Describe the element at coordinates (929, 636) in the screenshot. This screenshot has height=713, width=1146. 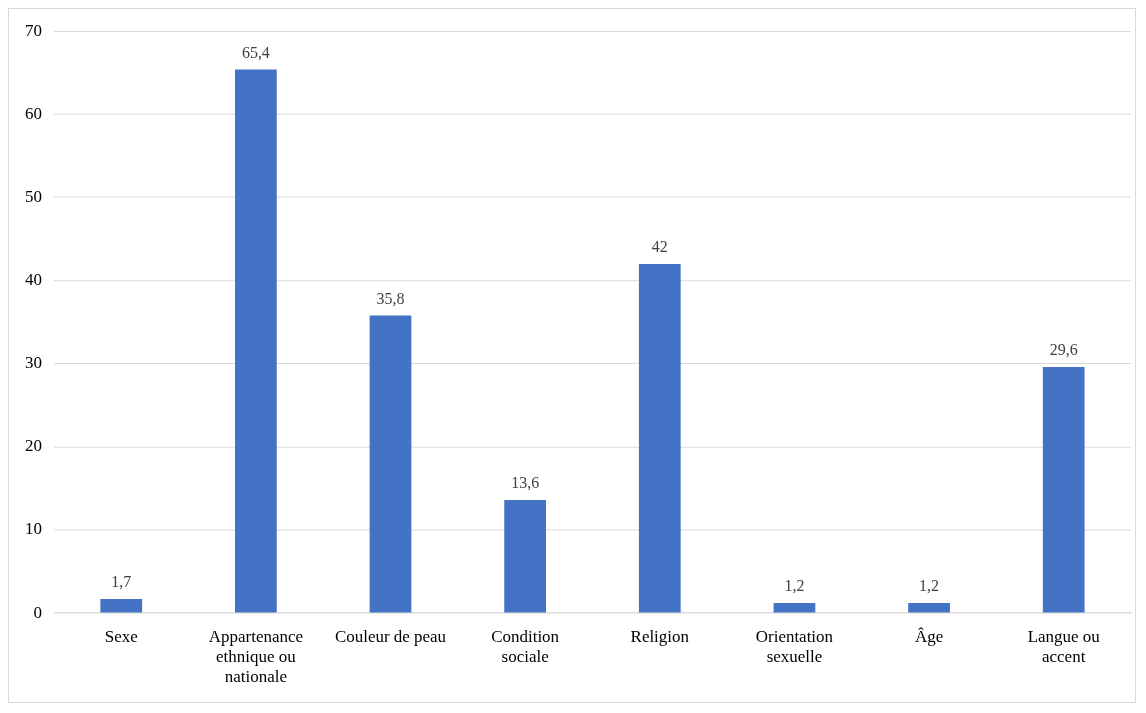
I see `x-tick-label: Âge` at that location.